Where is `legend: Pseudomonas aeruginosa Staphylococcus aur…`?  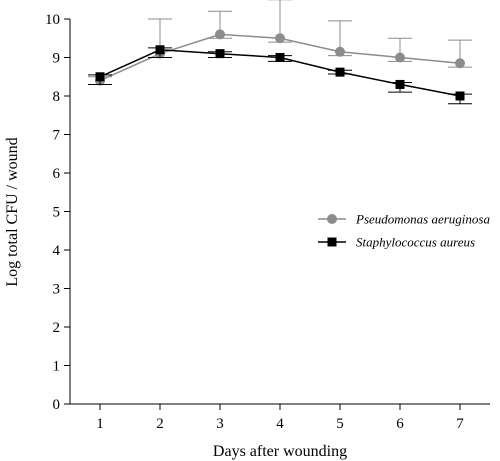
legend: Pseudomonas aeruginosa Staphylococcus aur… is located at coordinates (404, 231).